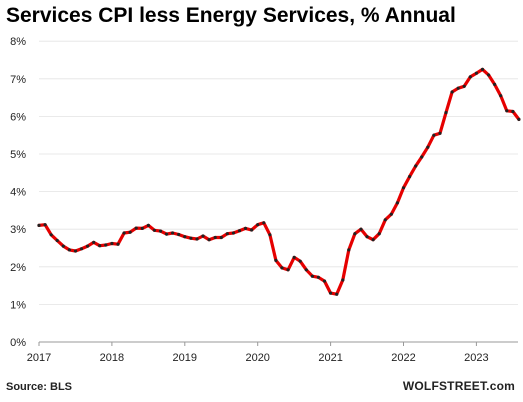  What do you see at coordinates (18, 230) in the screenshot?
I see `y-tick-label: 3%` at bounding box center [18, 230].